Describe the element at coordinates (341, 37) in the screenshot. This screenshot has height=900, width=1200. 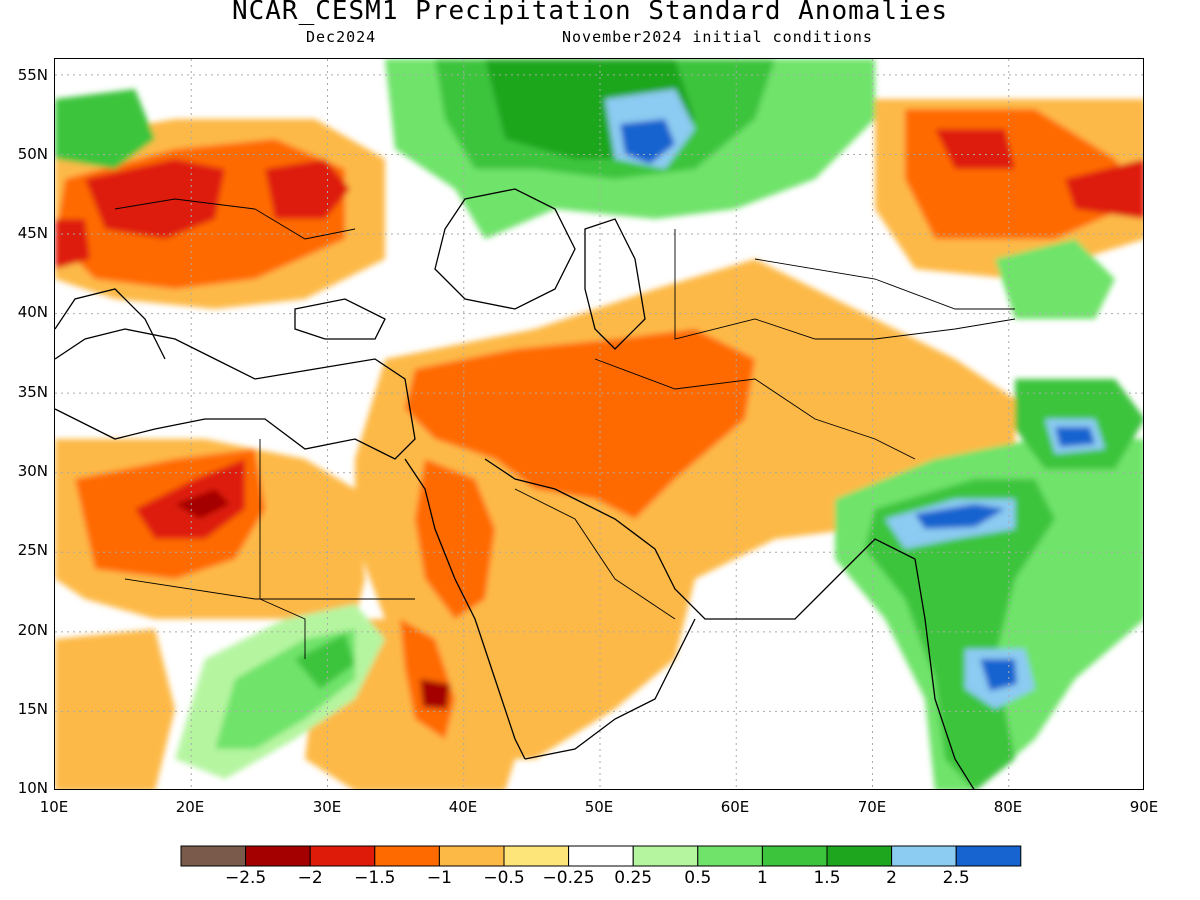
I see `valid-month: Dec2024` at that location.